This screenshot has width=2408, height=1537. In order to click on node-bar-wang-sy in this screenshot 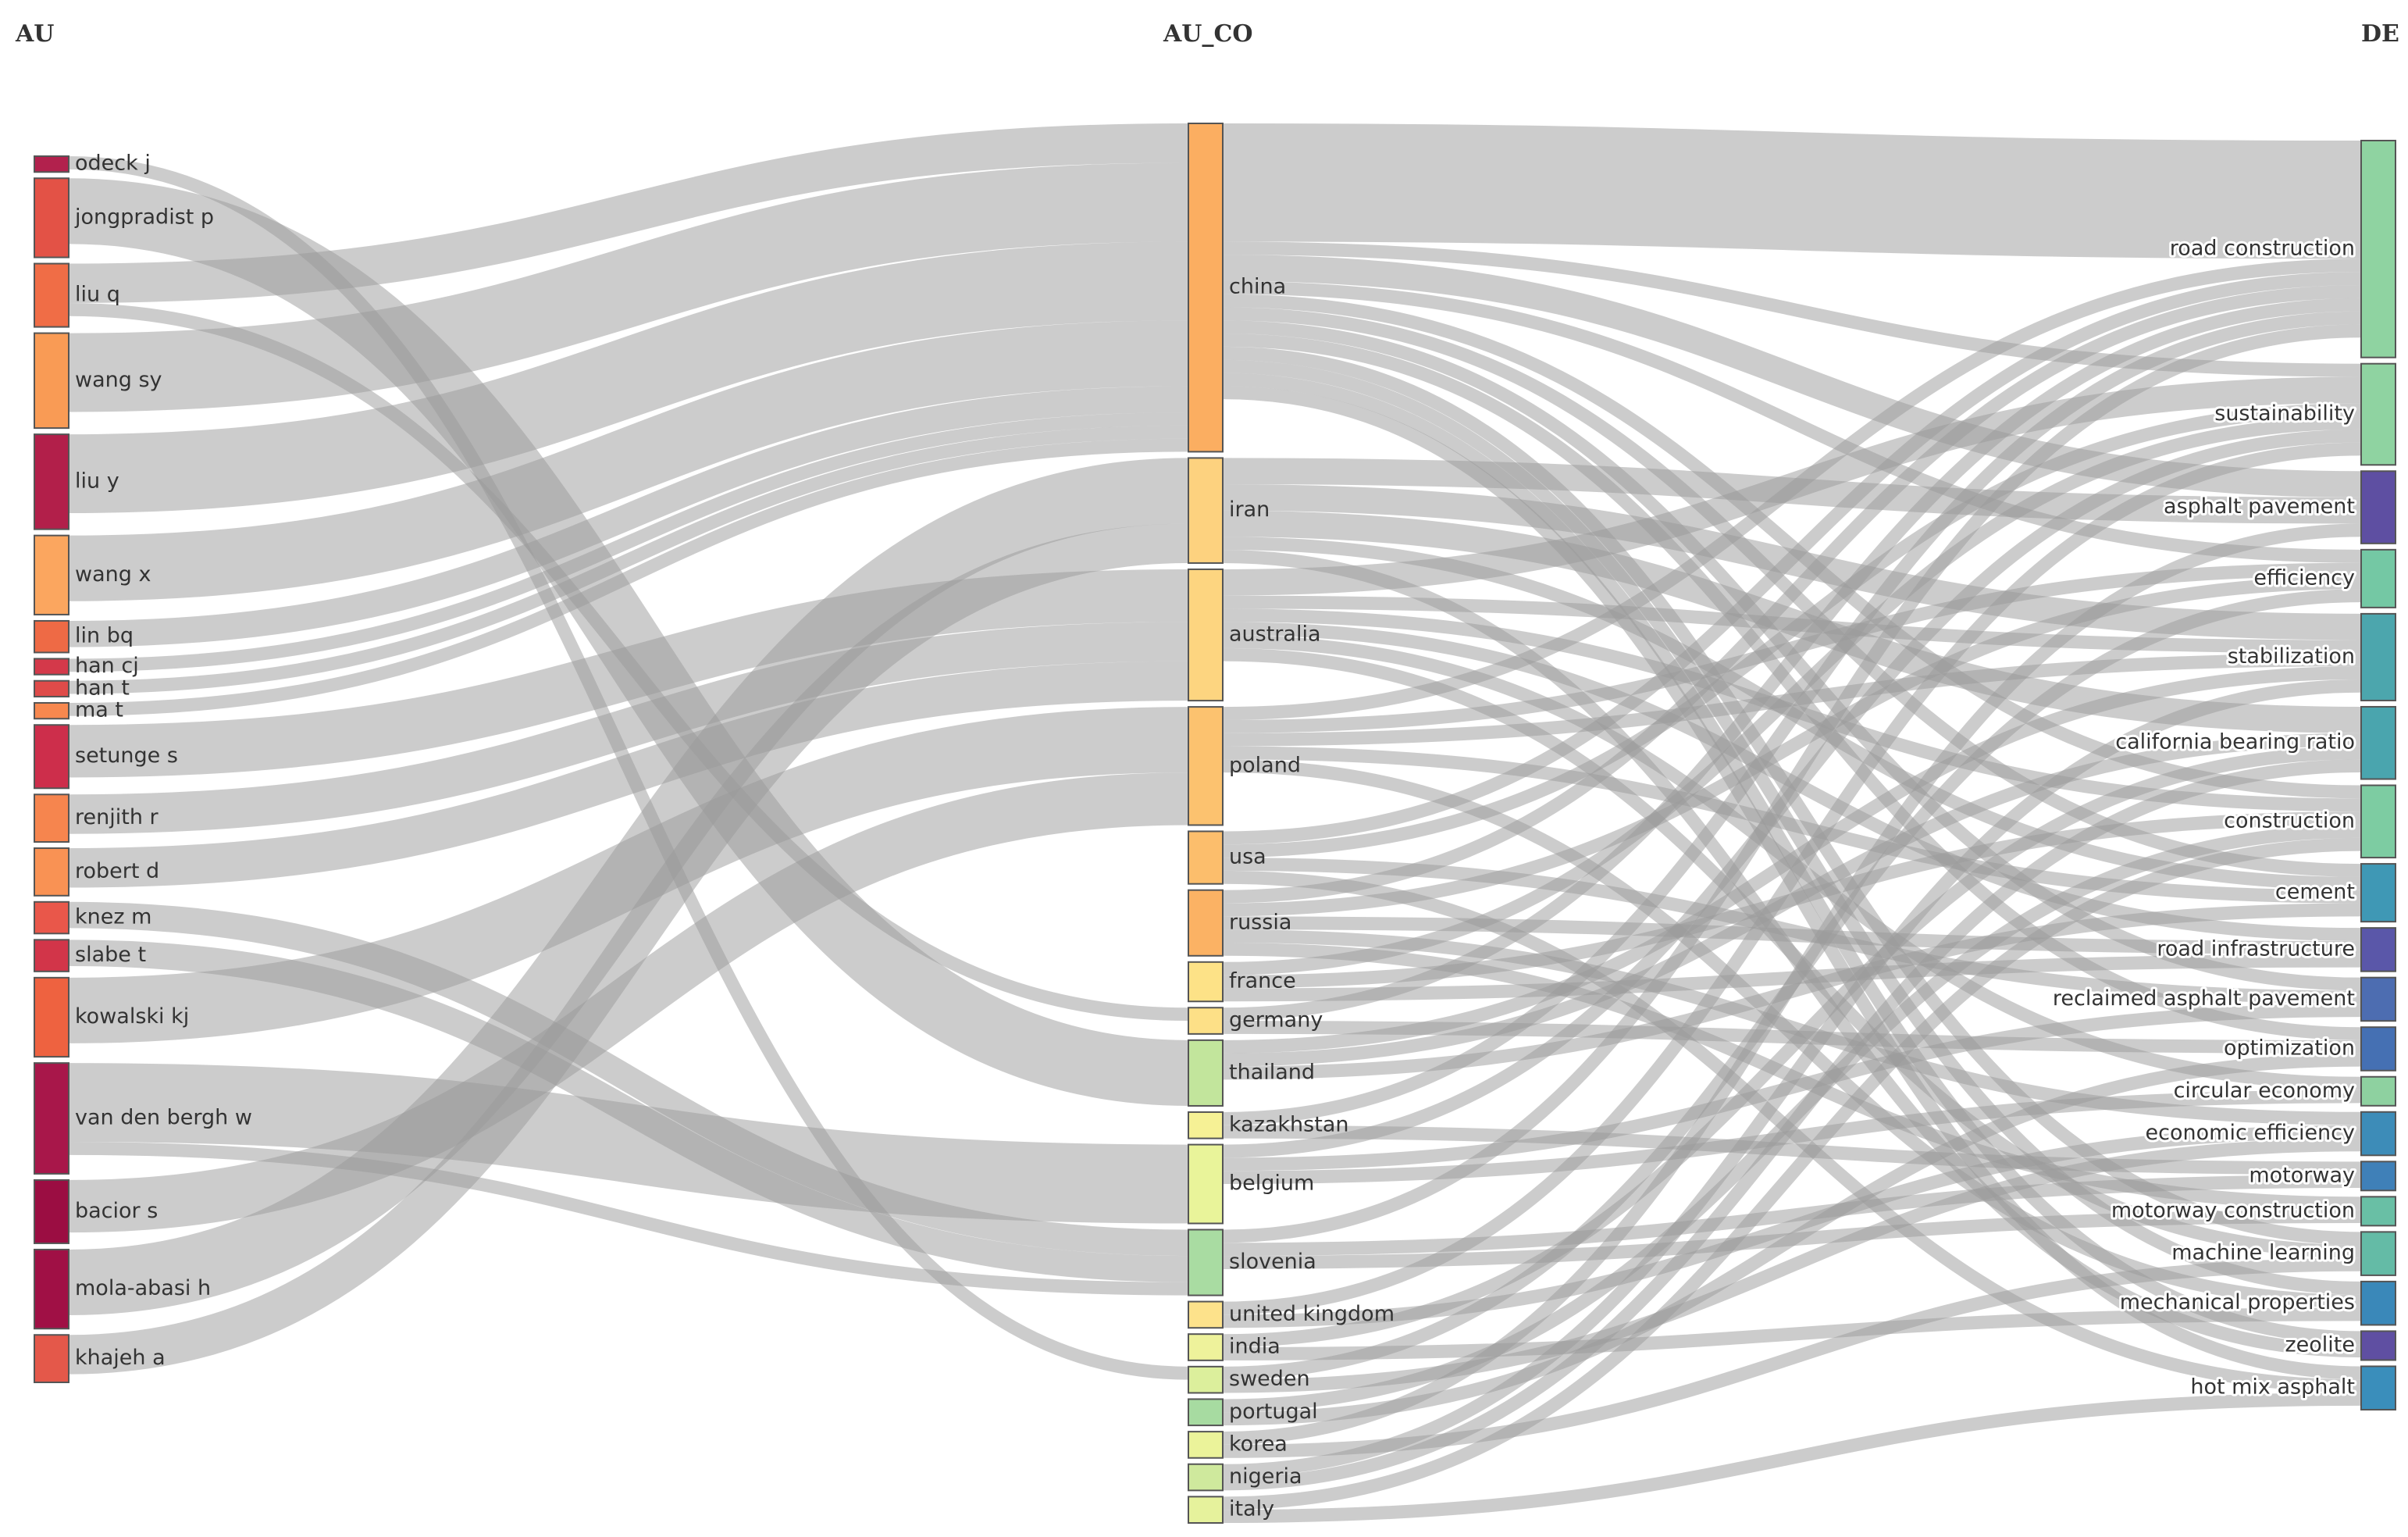, I will do `click(51, 381)`.